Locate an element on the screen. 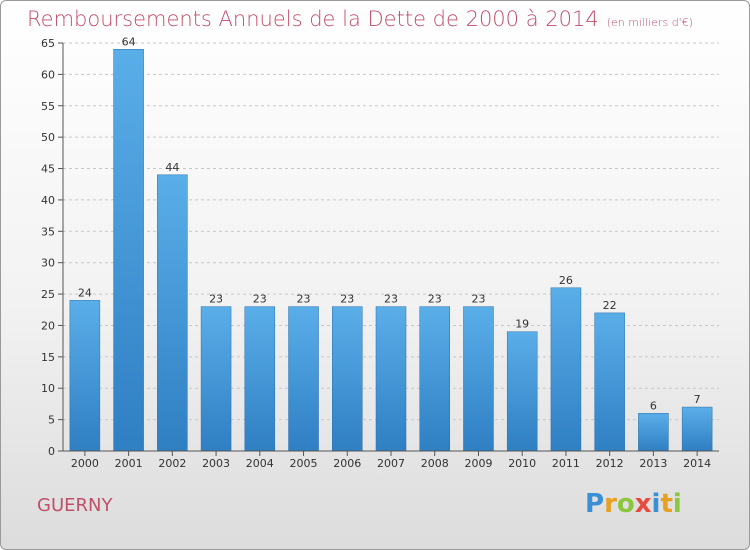 This screenshot has height=550, width=750. x-tick-label-2007: 2007 is located at coordinates (391, 463).